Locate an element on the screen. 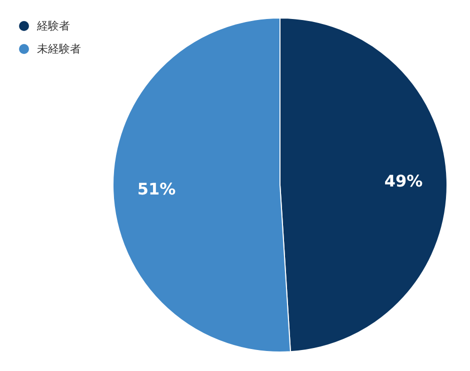  legend-label: 経験者 is located at coordinates (53, 26).